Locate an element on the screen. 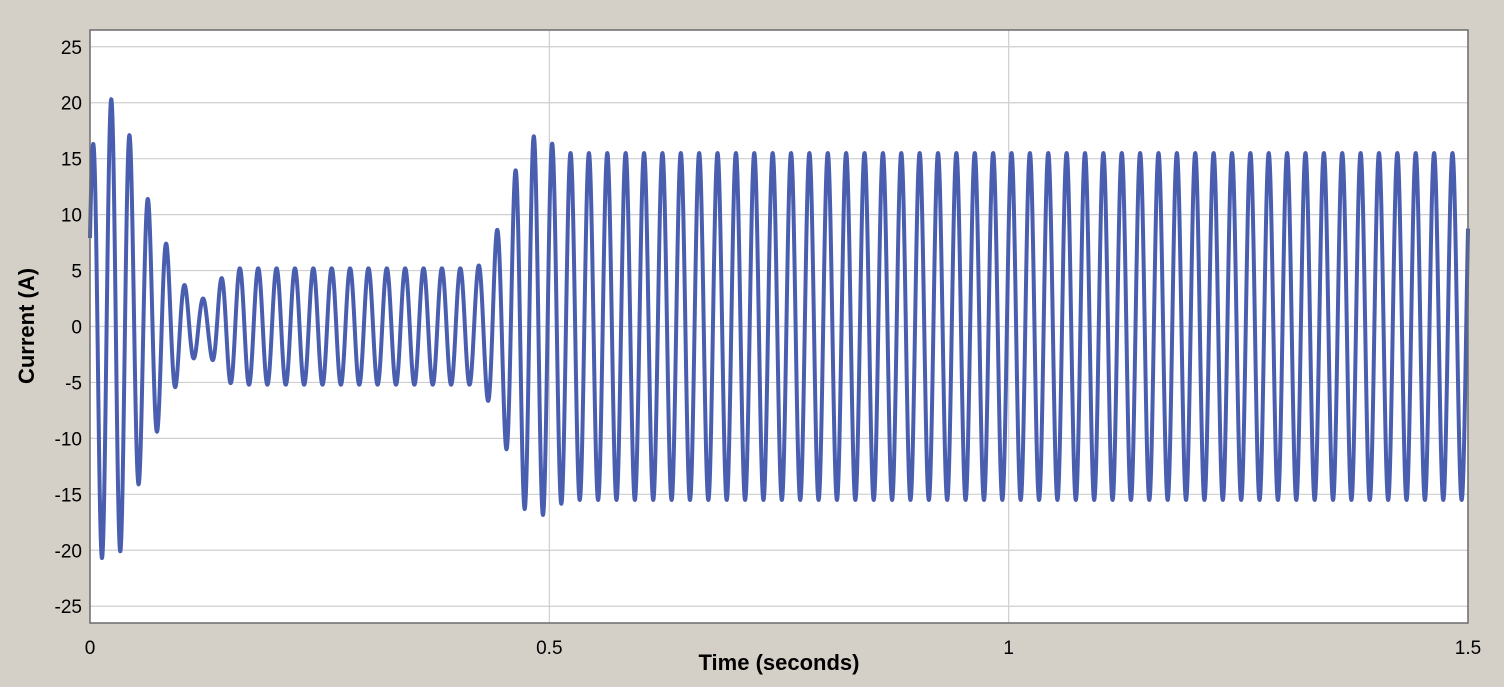 The width and height of the screenshot is (1504, 687). y-tick-label: -15 is located at coordinates (68, 495).